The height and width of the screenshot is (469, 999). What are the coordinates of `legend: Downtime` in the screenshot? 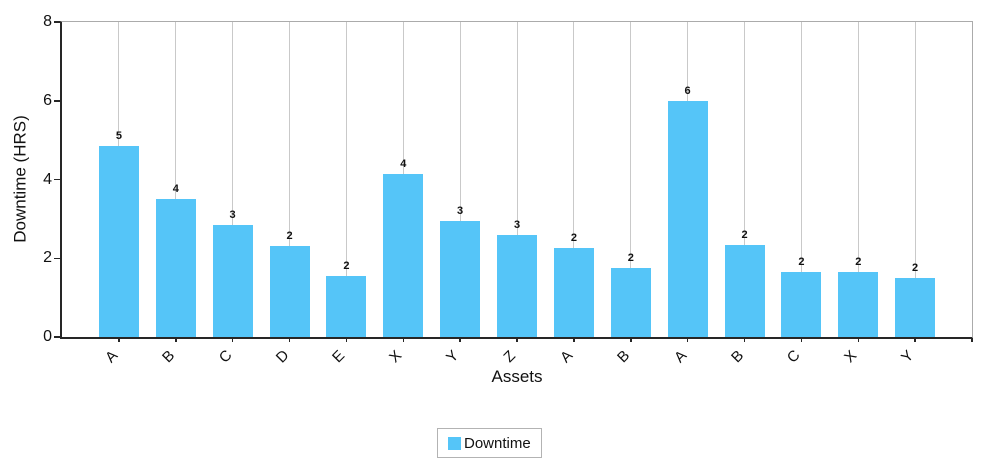 It's located at (489, 443).